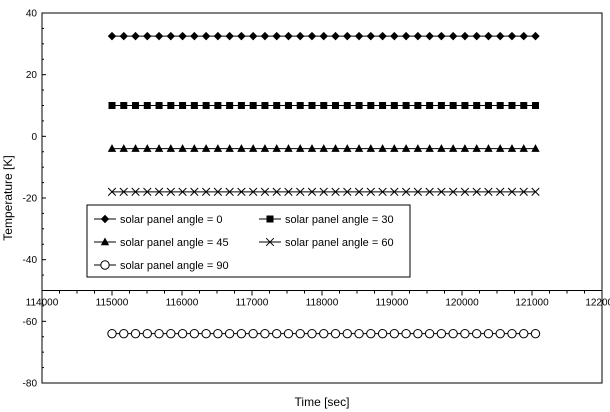  What do you see at coordinates (30, 384) in the screenshot?
I see `y-tick-label: -80` at bounding box center [30, 384].